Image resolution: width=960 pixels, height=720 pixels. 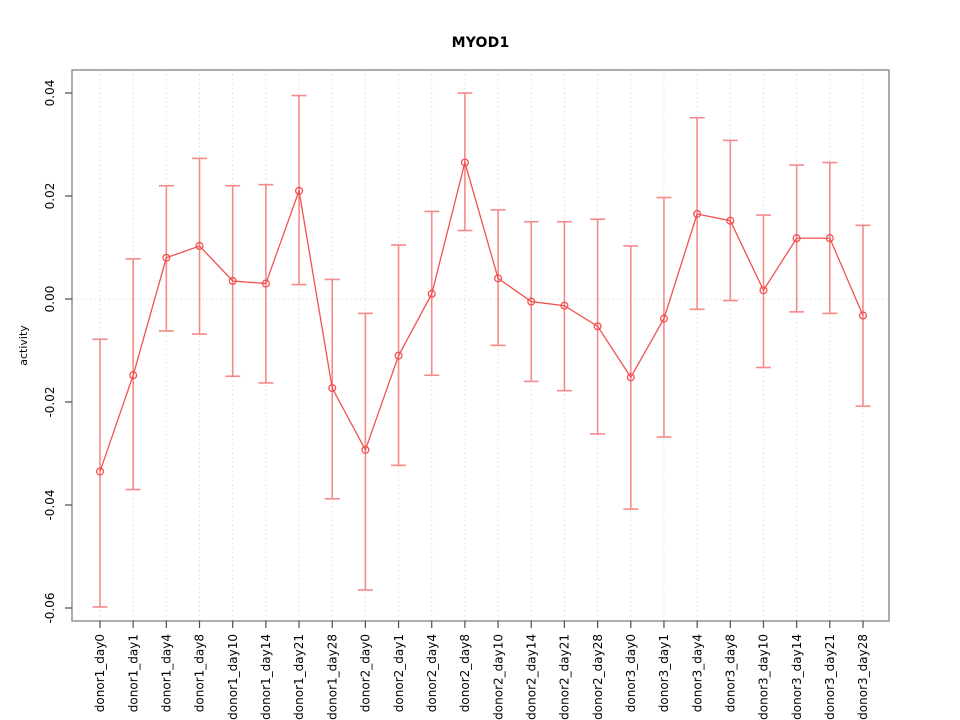 What do you see at coordinates (664, 673) in the screenshot?
I see `svg-text: donor3_day1` at bounding box center [664, 673].